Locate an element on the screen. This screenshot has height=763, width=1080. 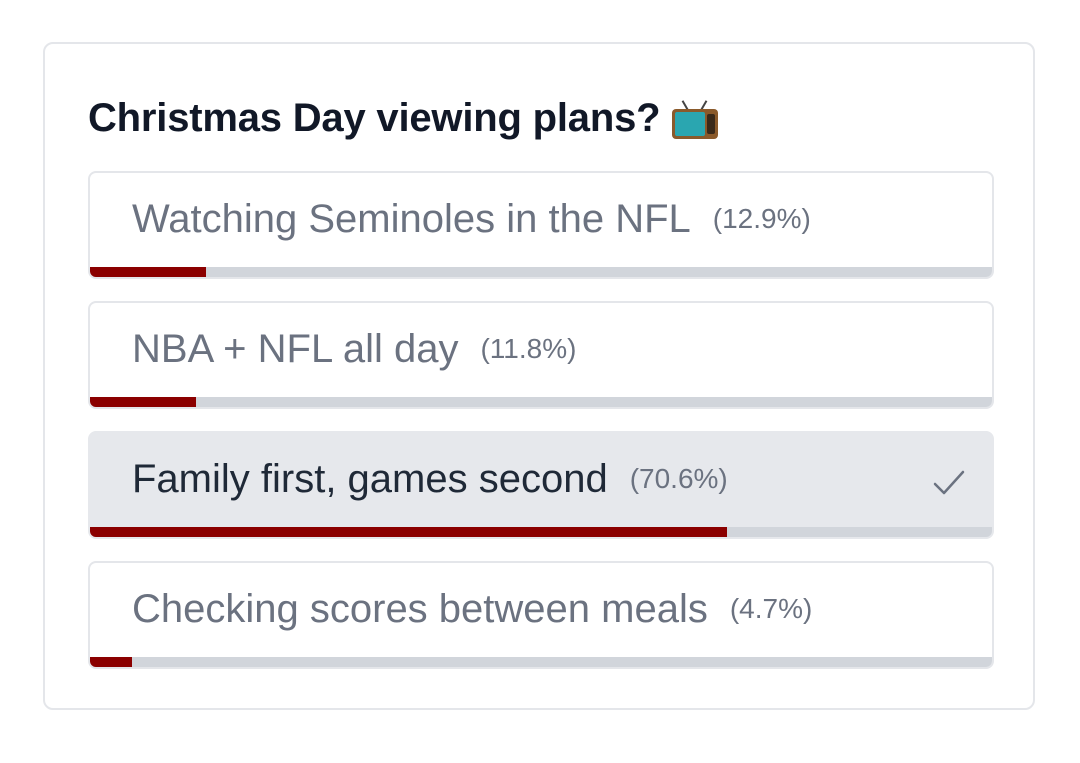
poll-option-2: NBA + NFL all day (11.8%) is located at coordinates (541, 355).